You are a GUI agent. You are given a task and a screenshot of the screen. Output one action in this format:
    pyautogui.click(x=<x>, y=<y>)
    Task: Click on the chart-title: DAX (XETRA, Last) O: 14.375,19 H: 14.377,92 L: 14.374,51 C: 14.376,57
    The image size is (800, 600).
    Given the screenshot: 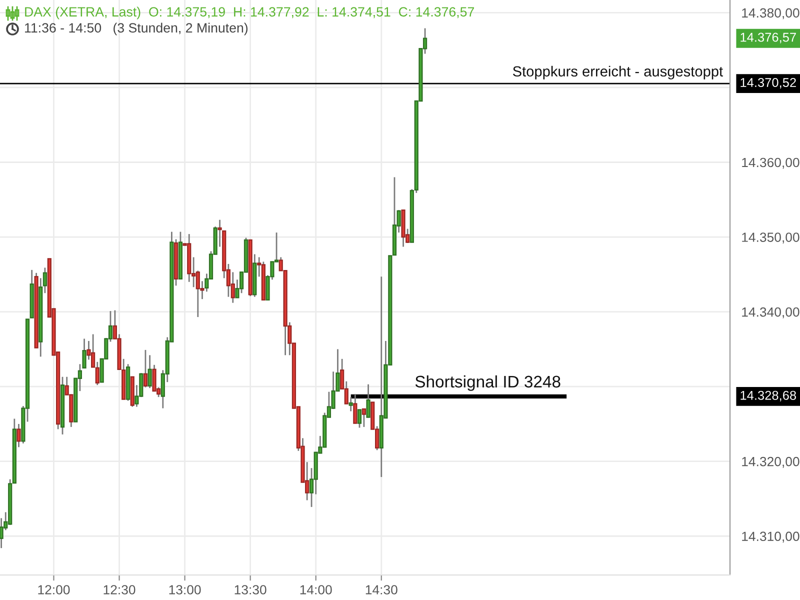 What is the action you would take?
    pyautogui.click(x=249, y=13)
    